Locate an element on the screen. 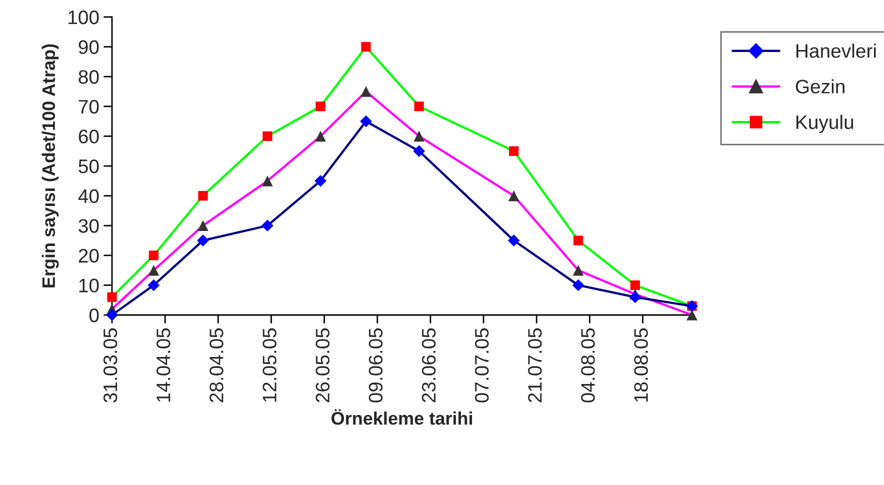 The height and width of the screenshot is (485, 884). y-axis-title: Ergin sayısı (Adet/100 Atrap) is located at coordinates (50, 166).